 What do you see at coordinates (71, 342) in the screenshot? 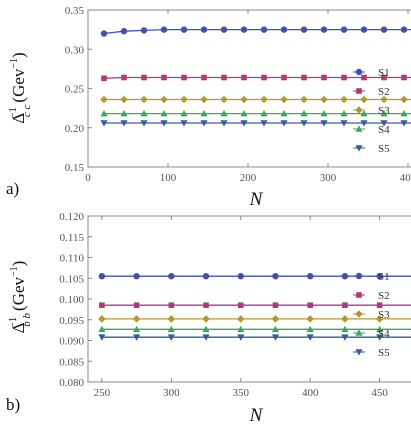
I see `y-tick-label: 0.090` at bounding box center [71, 342].